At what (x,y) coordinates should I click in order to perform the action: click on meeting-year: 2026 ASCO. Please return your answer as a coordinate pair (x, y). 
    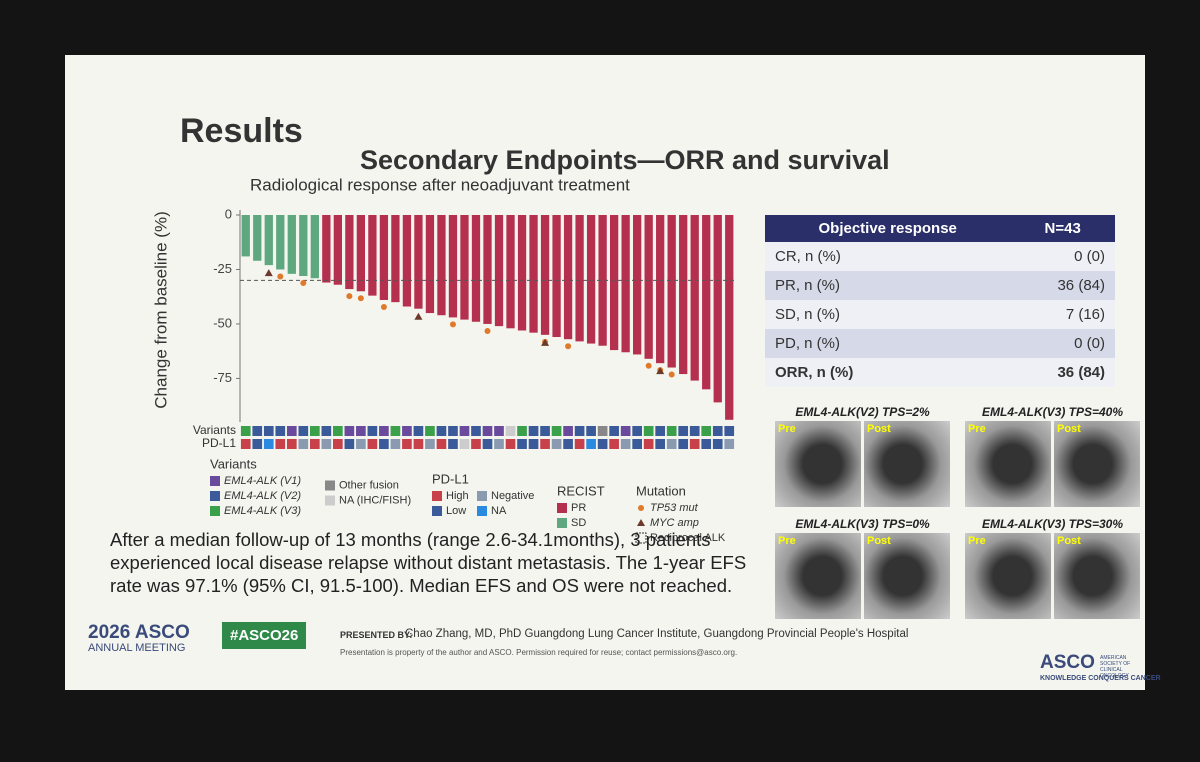
    Looking at the image, I should click on (139, 632).